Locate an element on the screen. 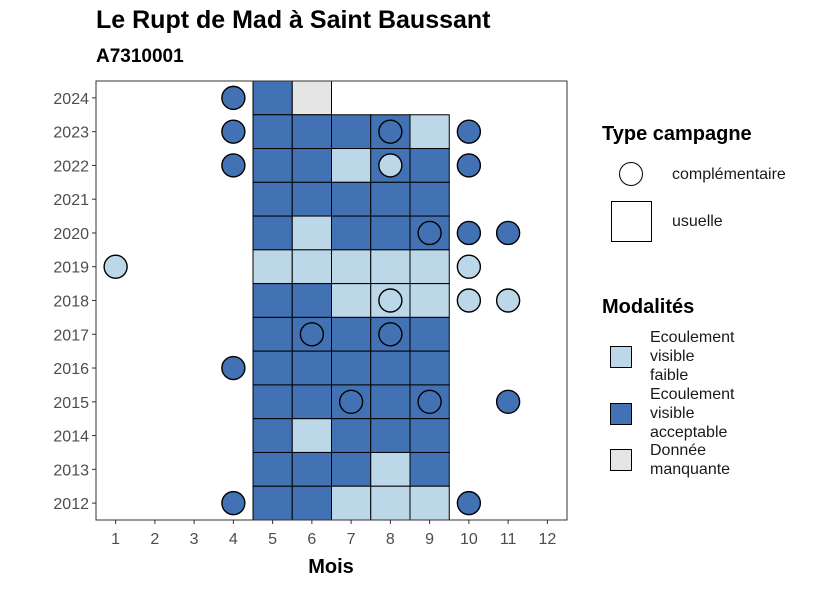  legend-complementaire-label: complémentaire is located at coordinates (729, 174).